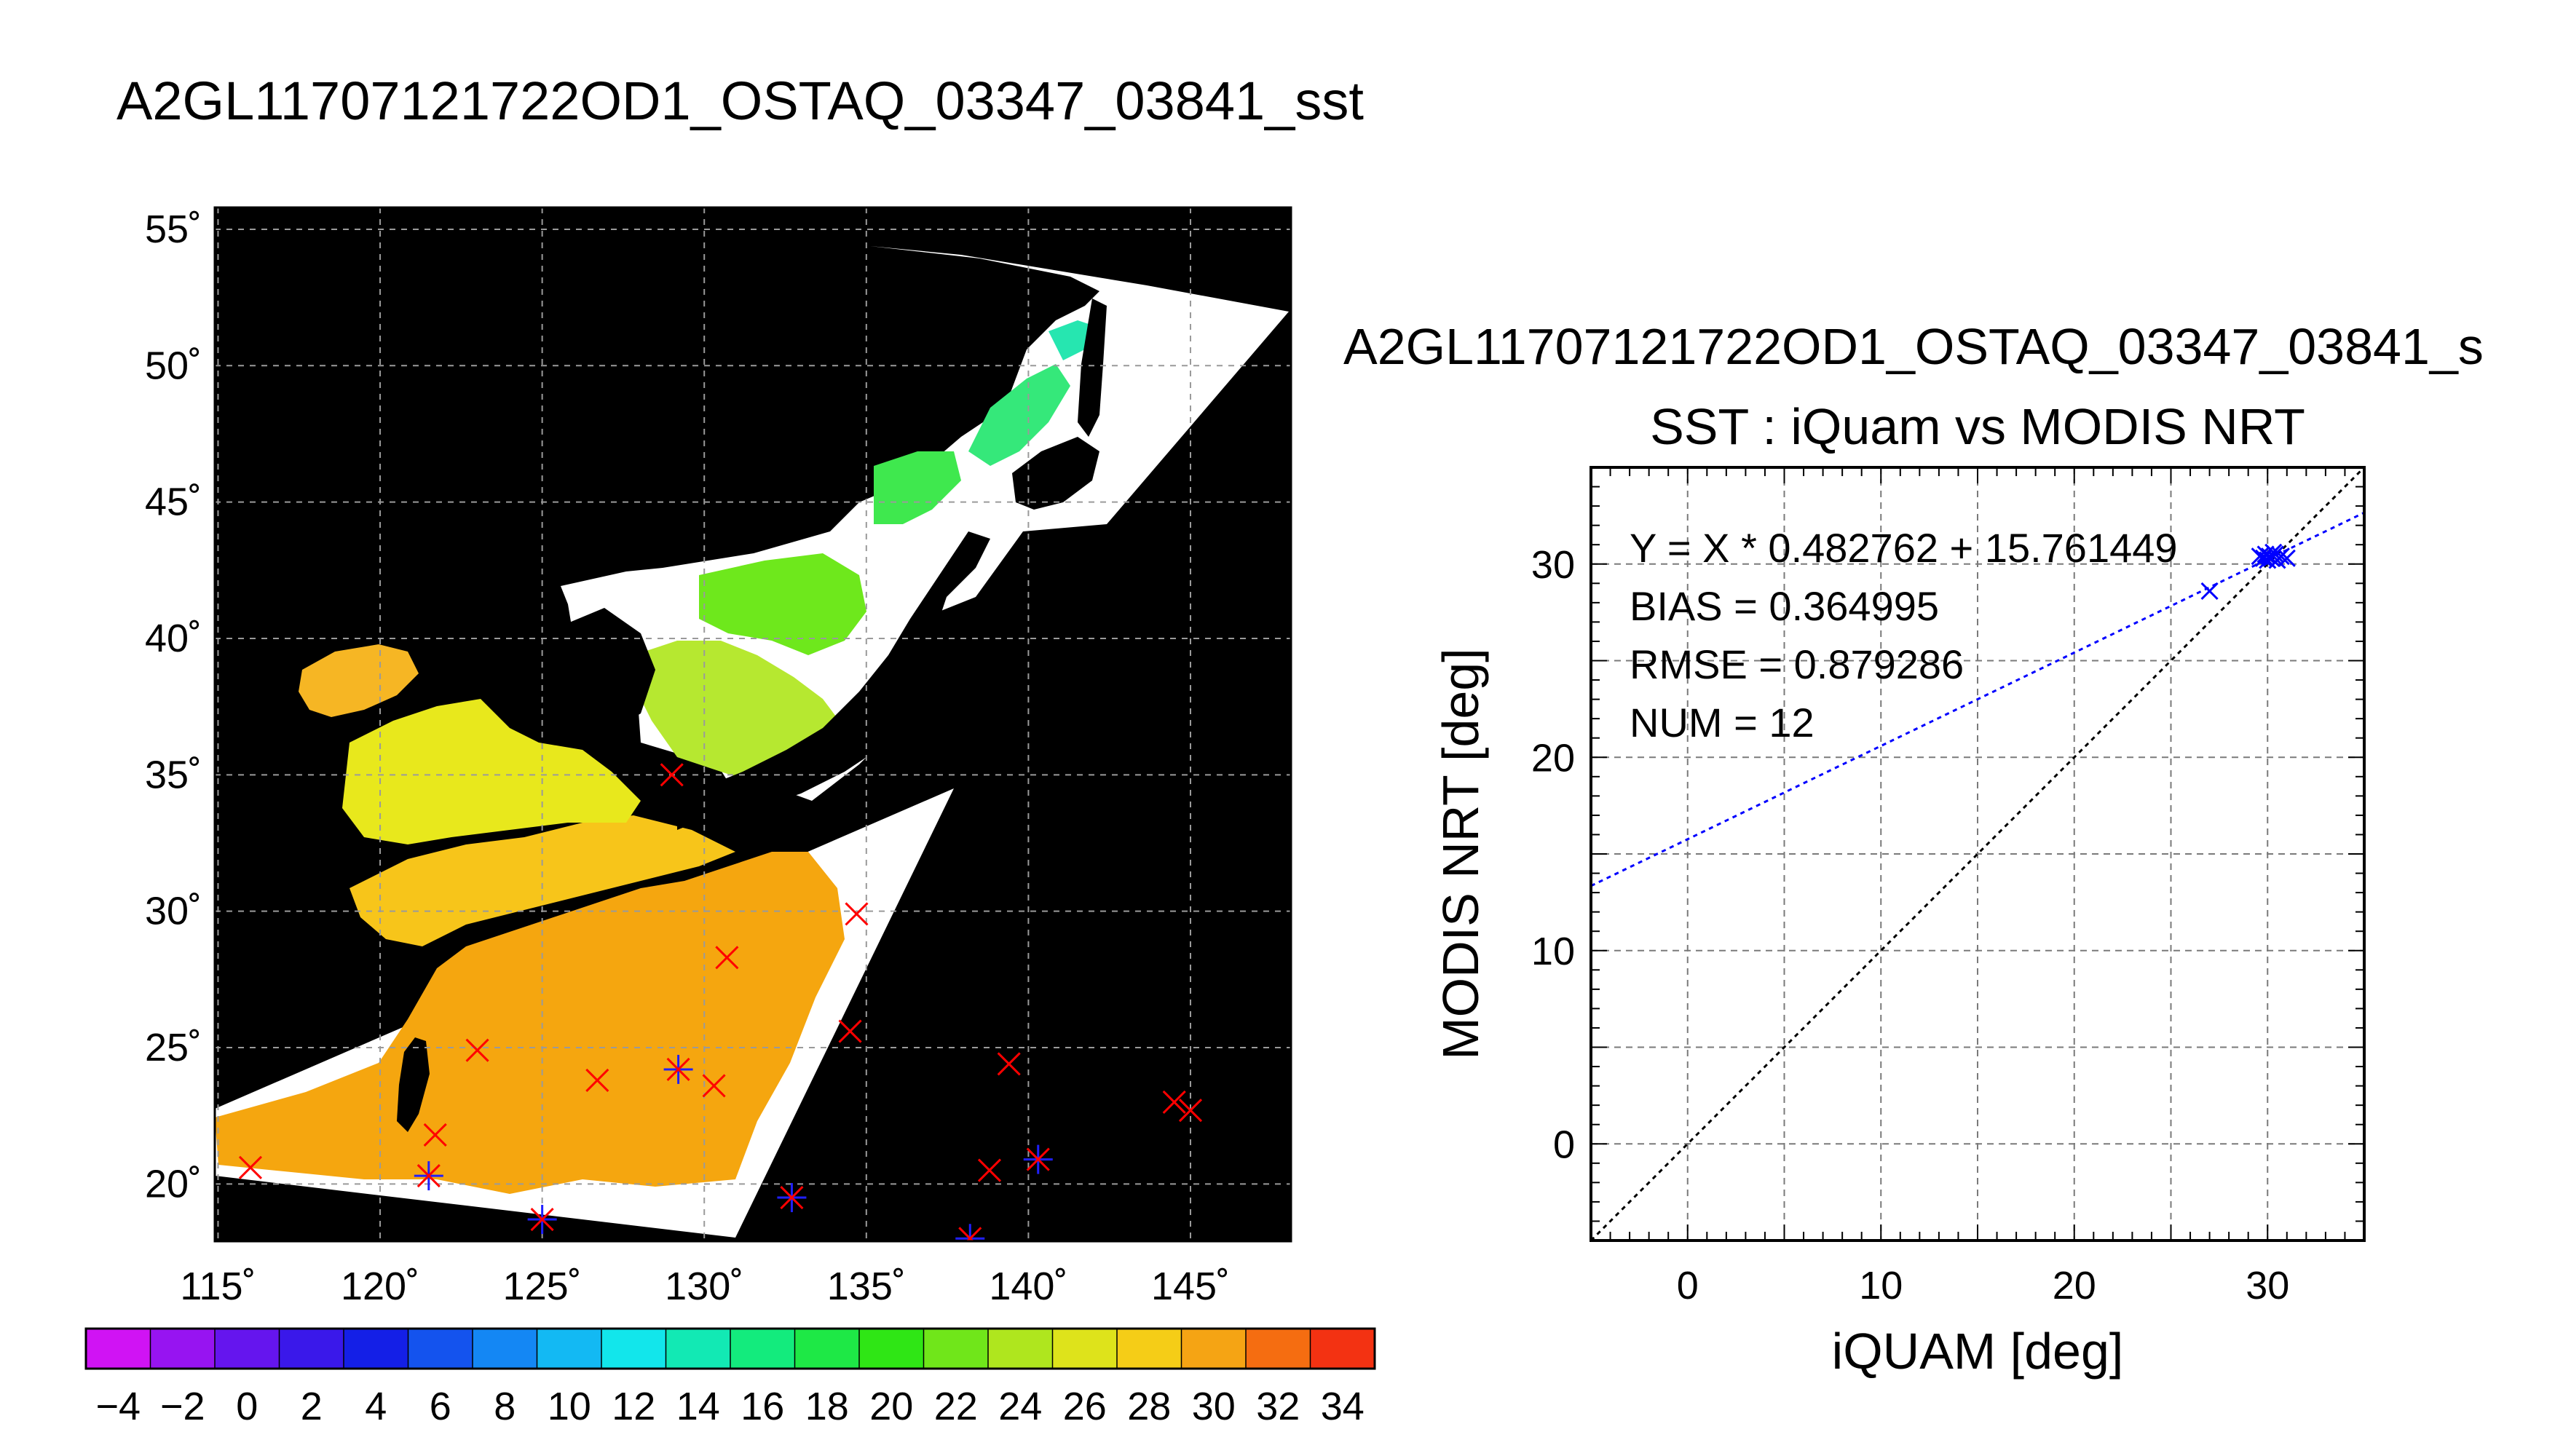 The height and width of the screenshot is (1456, 2555). Describe the element at coordinates (1553, 565) in the screenshot. I see `scatter-y-tick-label: 30` at that location.